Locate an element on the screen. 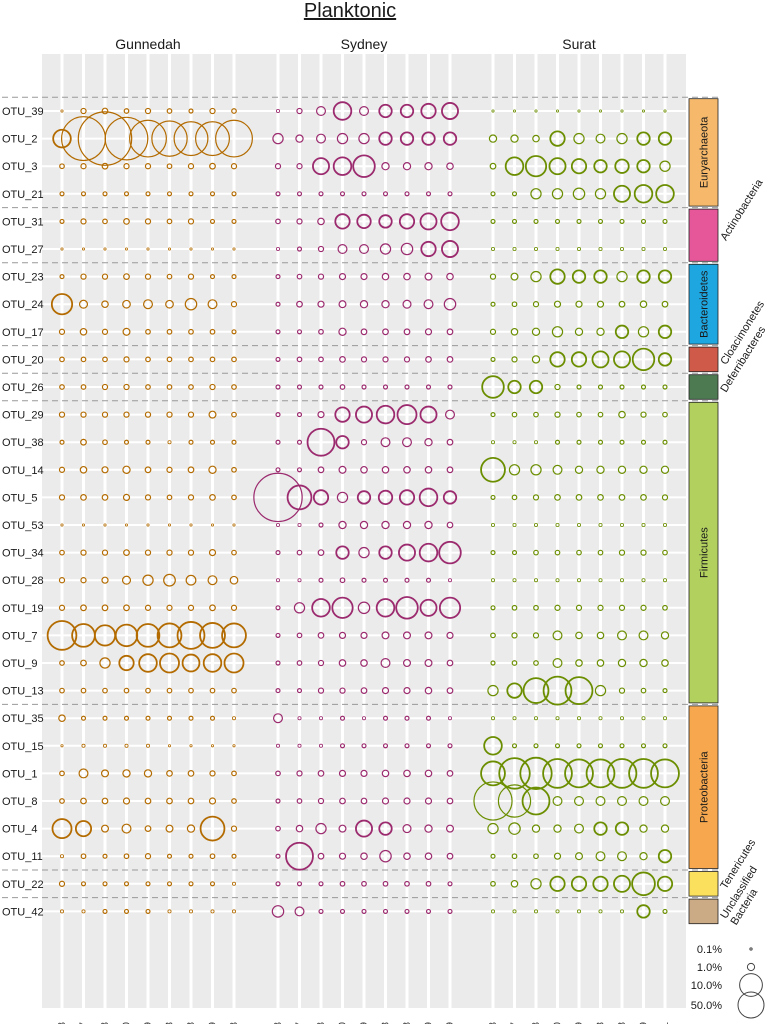 Image resolution: width=780 pixels, height=1024 pixels. otu-label: OTU_29 is located at coordinates (23, 416).